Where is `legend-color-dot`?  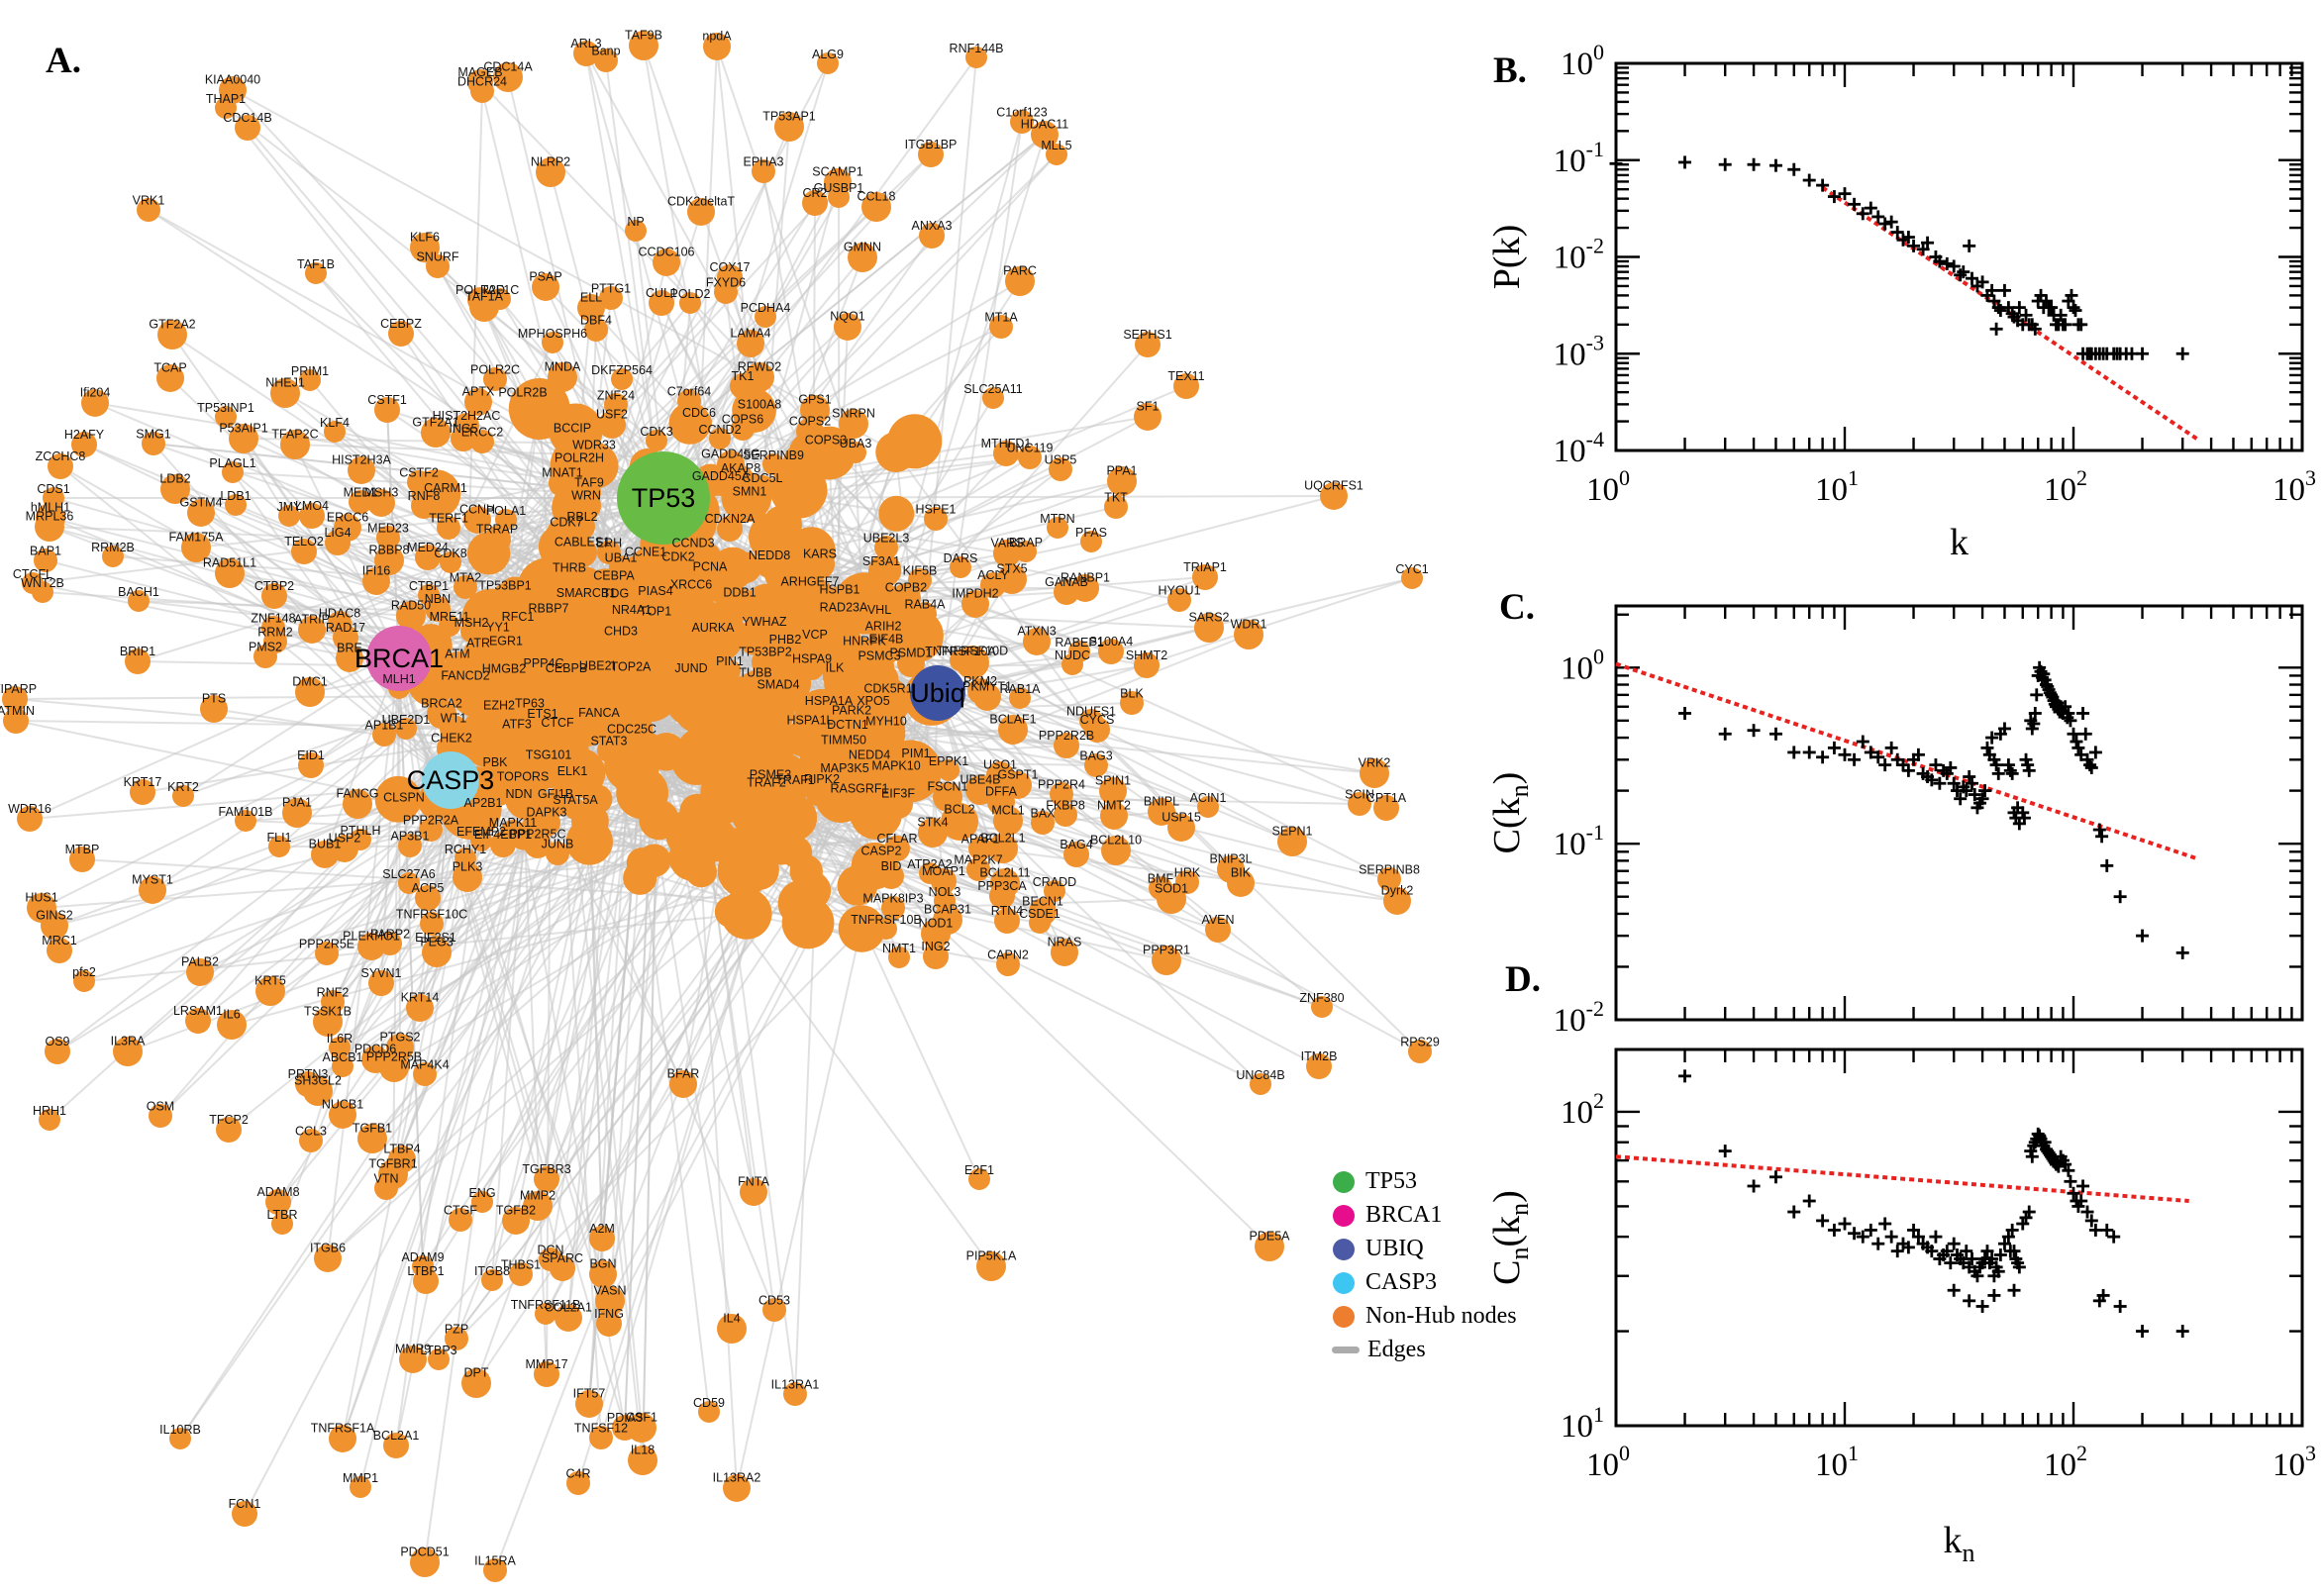
legend-color-dot is located at coordinates (1344, 1316).